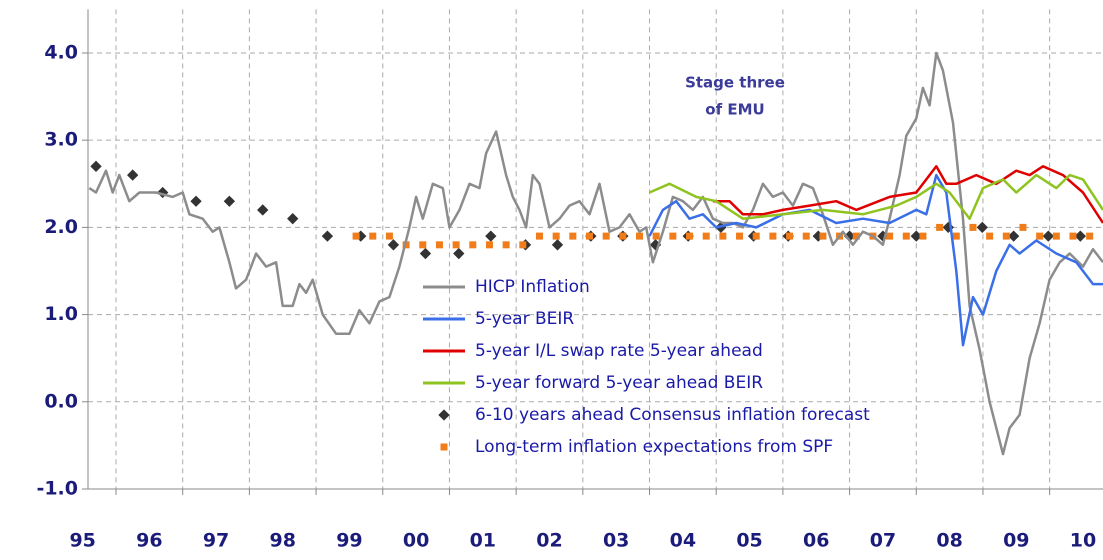 This screenshot has height=560, width=1103. I want to click on y-tick-label: 2.0, so click(61, 227).